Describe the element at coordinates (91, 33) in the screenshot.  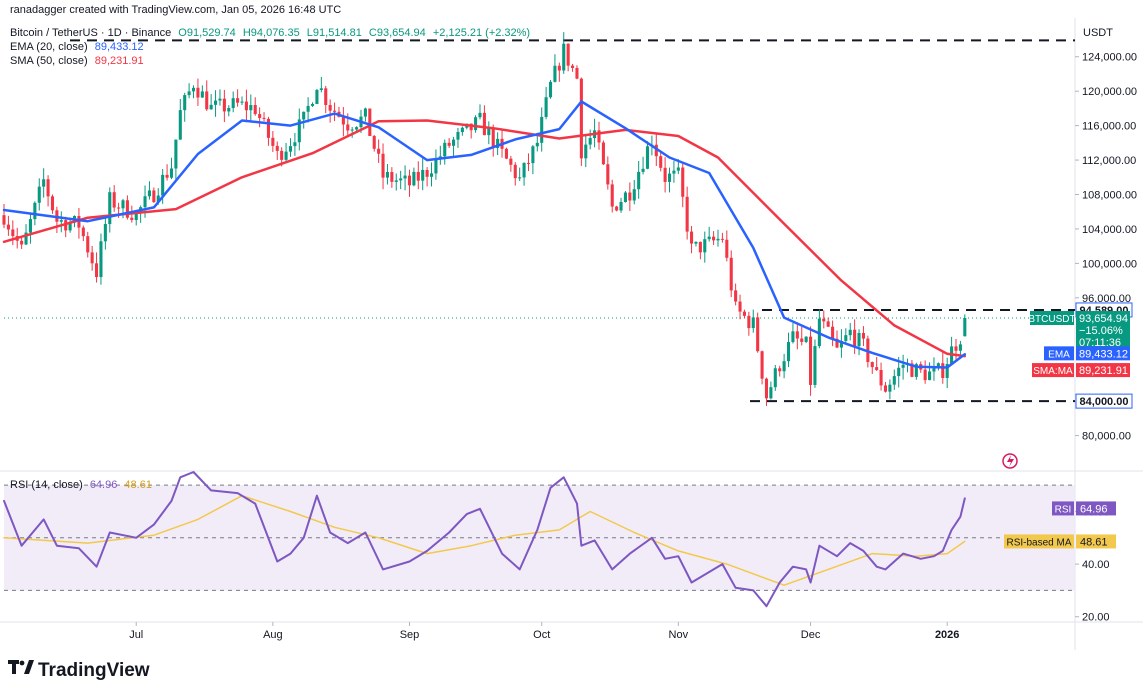
I see `symbol-name: Bitcoin / TetherUS · 1D · Binance` at that location.